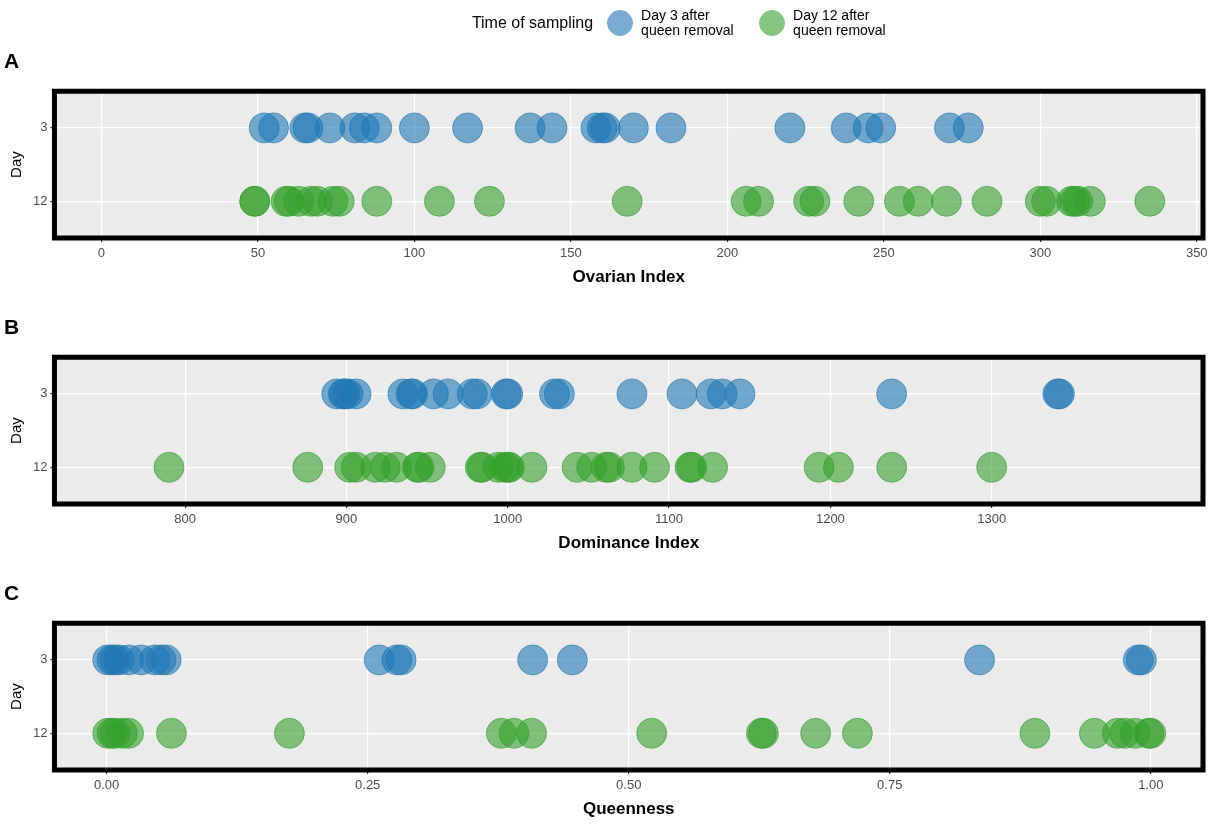  Describe the element at coordinates (258, 253) in the screenshot. I see `x-tick-label: 50` at that location.